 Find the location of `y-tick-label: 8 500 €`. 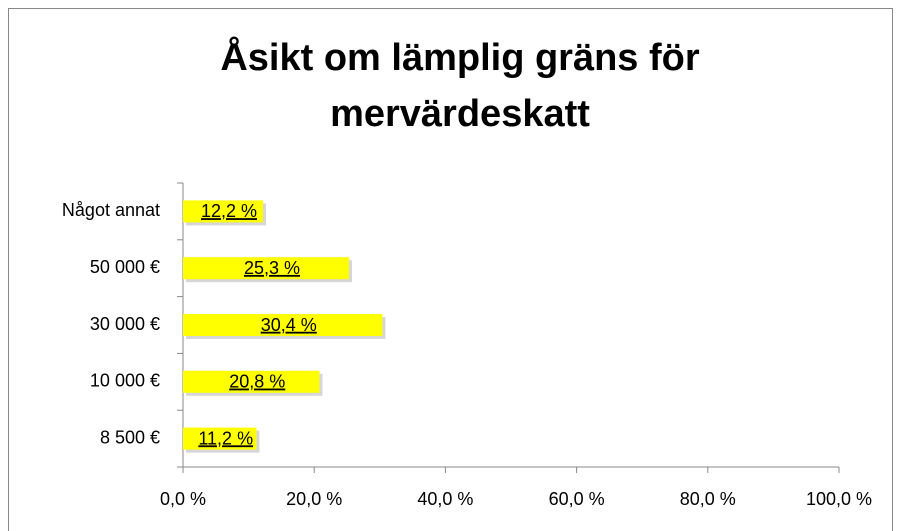

y-tick-label: 8 500 € is located at coordinates (130, 437).